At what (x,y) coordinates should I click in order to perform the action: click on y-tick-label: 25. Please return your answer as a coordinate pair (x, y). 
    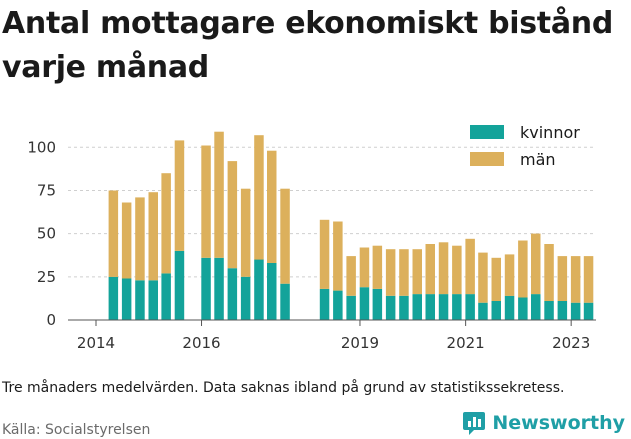
    Looking at the image, I should click on (46, 277).